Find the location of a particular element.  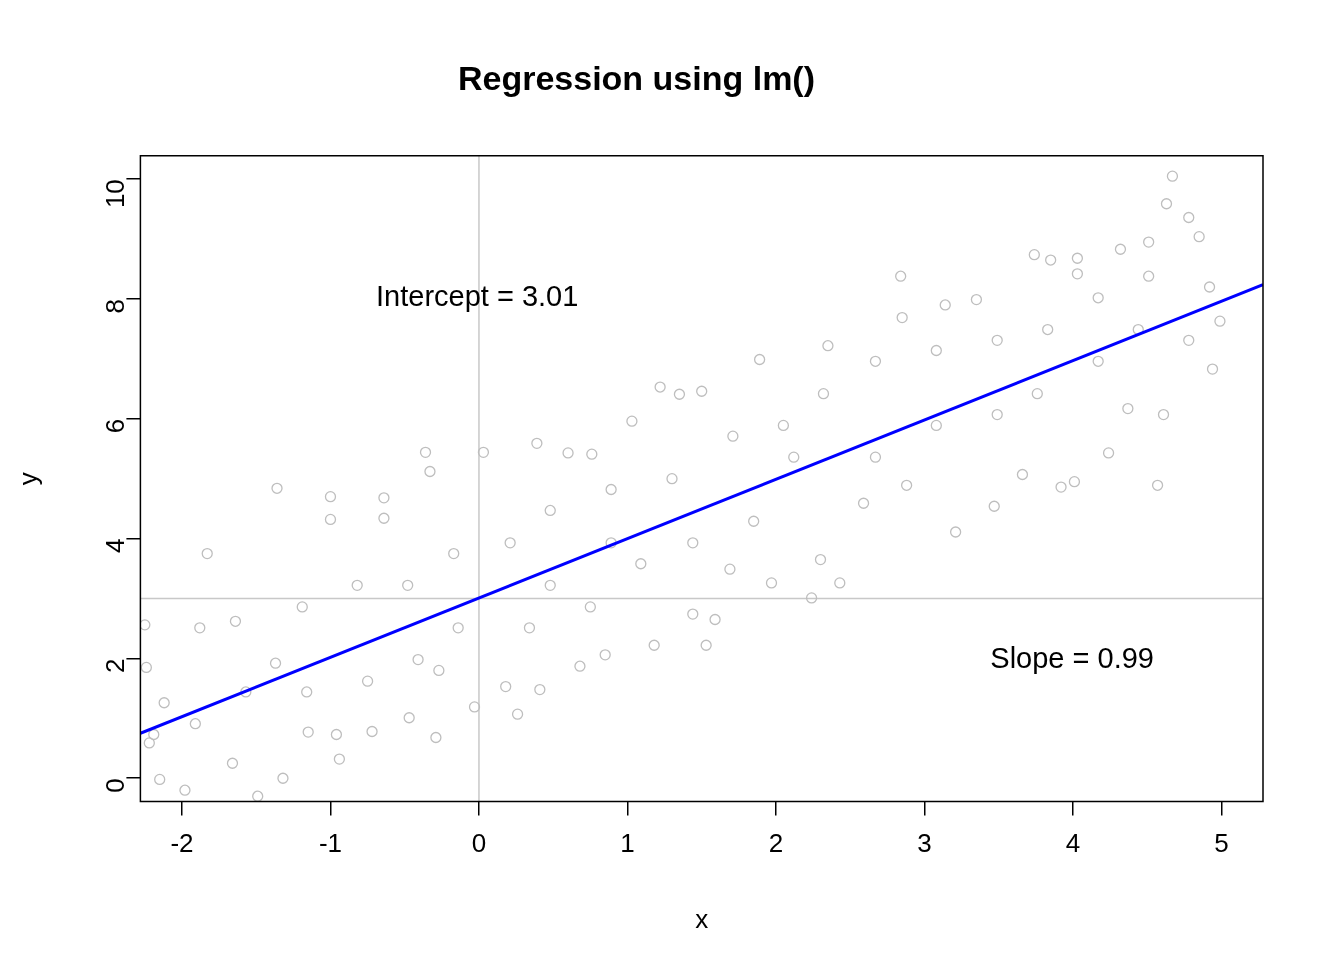

x-tick-label: -2 is located at coordinates (182, 843).